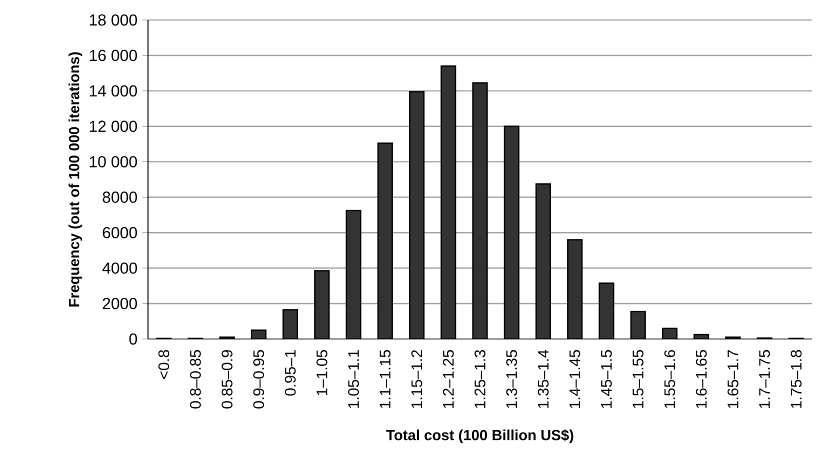 Image resolution: width=823 pixels, height=473 pixels. I want to click on y-tick-label: 8000, so click(119, 197).